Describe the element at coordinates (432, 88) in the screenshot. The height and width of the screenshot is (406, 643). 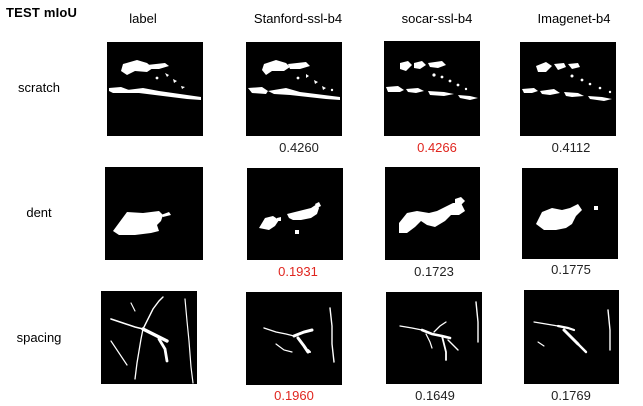
I see `scratch-socar-mask` at that location.